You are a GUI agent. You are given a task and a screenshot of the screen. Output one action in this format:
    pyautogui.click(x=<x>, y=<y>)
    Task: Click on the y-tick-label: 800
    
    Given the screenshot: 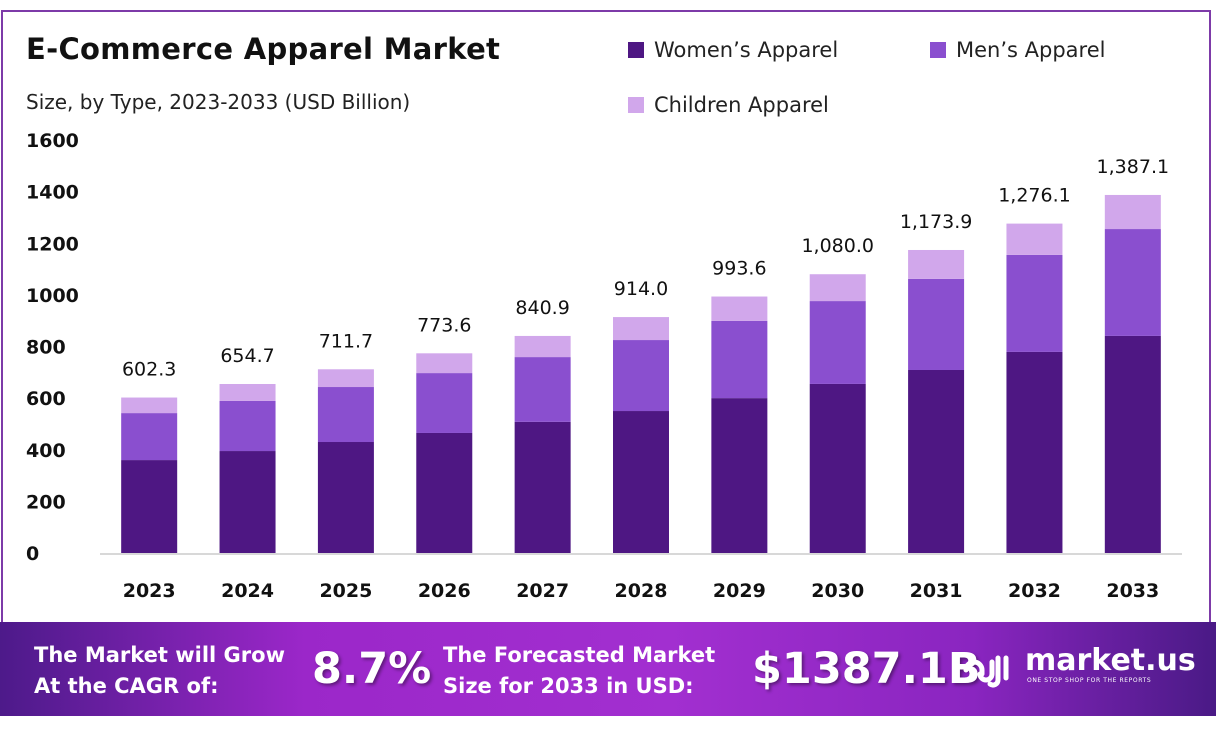 What is the action you would take?
    pyautogui.click(x=46, y=348)
    